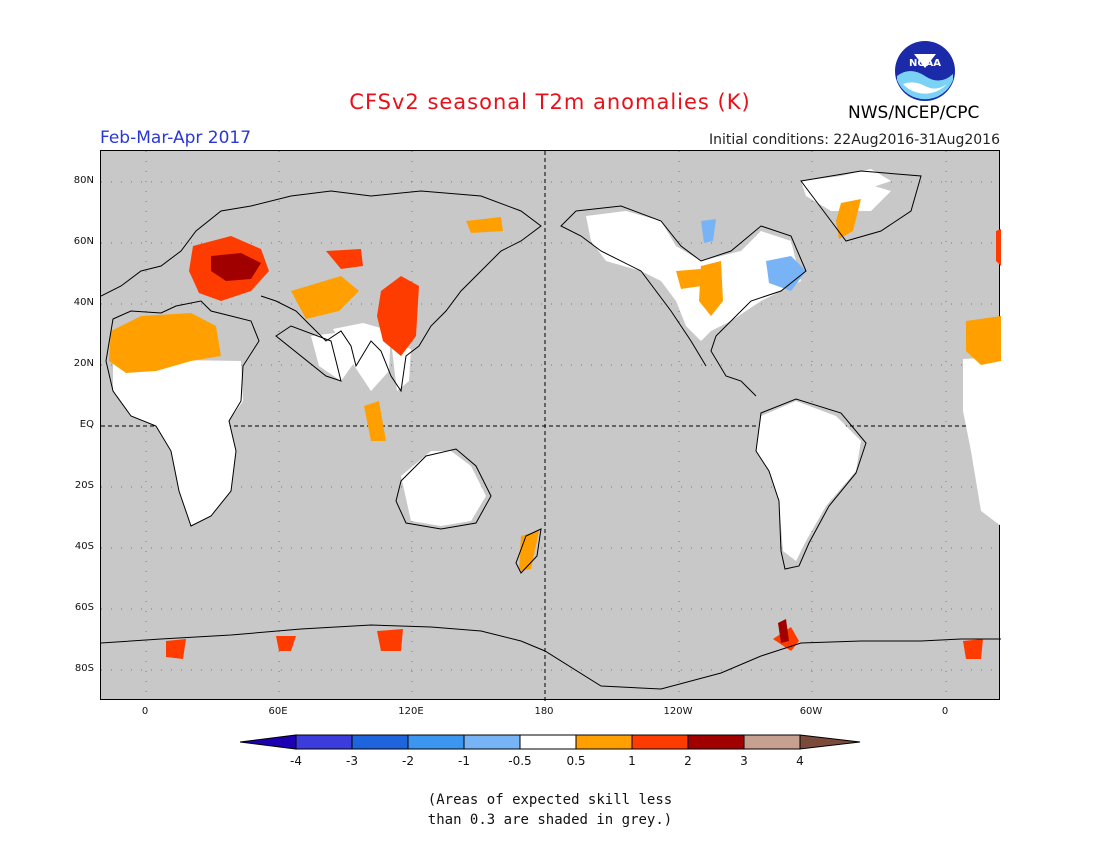 The height and width of the screenshot is (850, 1100). What do you see at coordinates (83, 241) in the screenshot?
I see `lat-label: 60N` at bounding box center [83, 241].